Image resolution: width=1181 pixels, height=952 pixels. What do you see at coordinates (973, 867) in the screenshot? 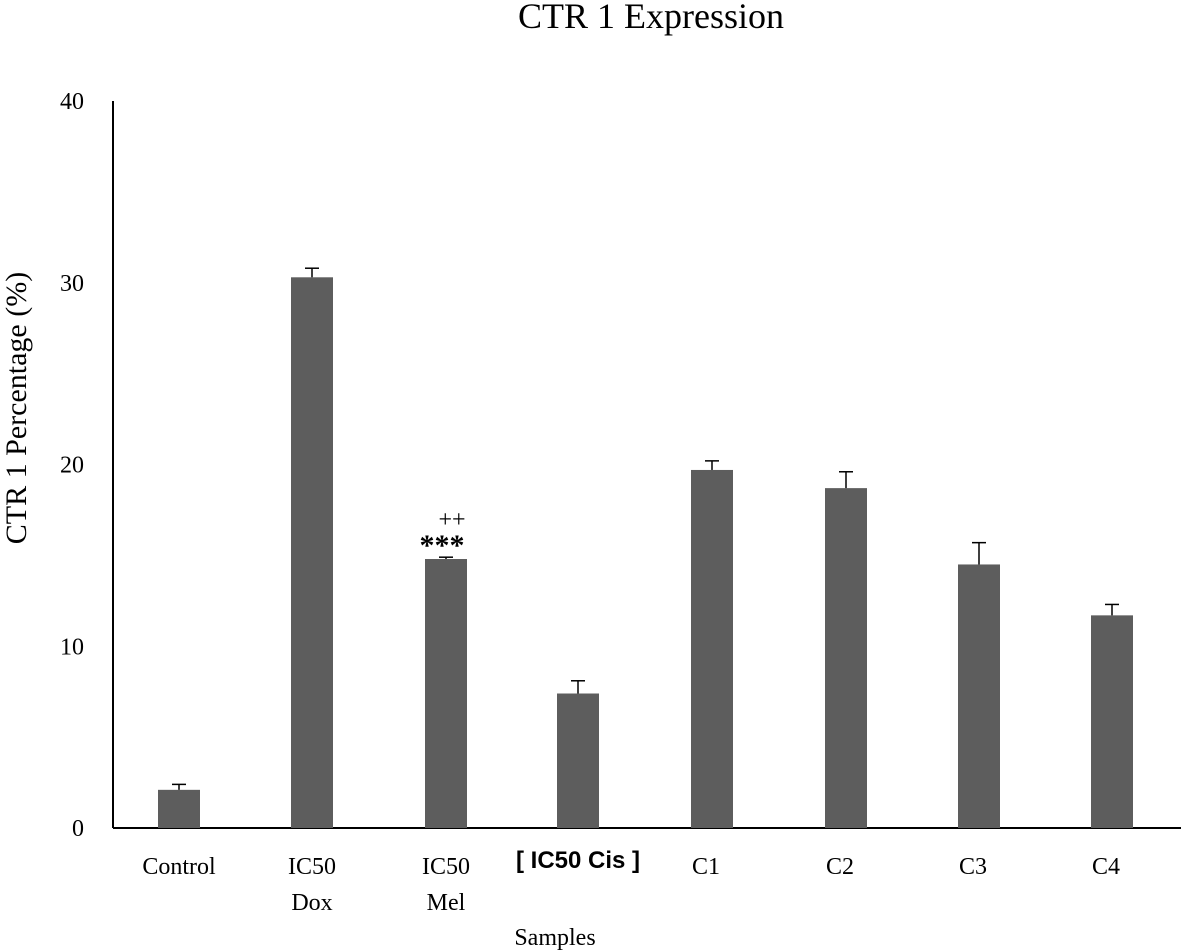
I see `x-tick-label: C3` at bounding box center [973, 867].